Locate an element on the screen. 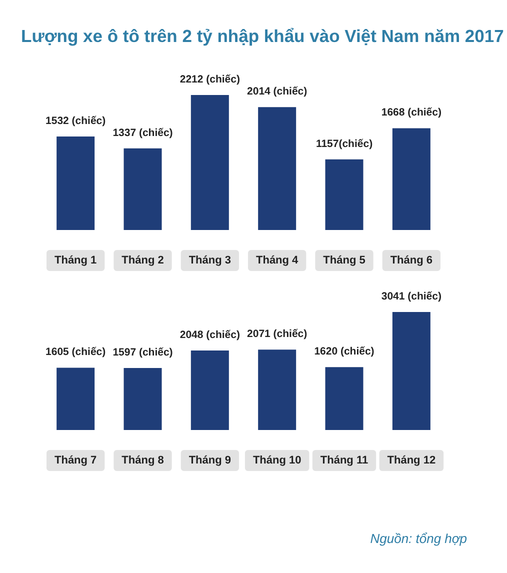 Image resolution: width=507 pixels, height=573 pixels. x-tick-label: Tháng 10 is located at coordinates (277, 460).